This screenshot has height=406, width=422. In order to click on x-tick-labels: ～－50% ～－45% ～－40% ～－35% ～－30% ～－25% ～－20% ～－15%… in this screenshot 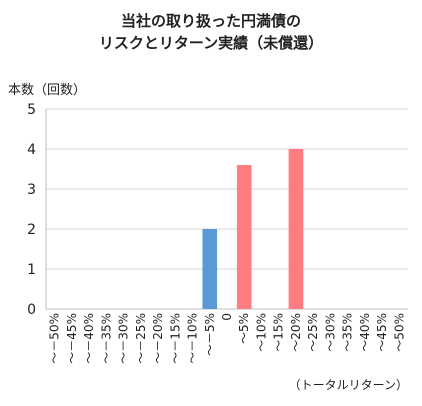, I will do `click(227, 338)`.